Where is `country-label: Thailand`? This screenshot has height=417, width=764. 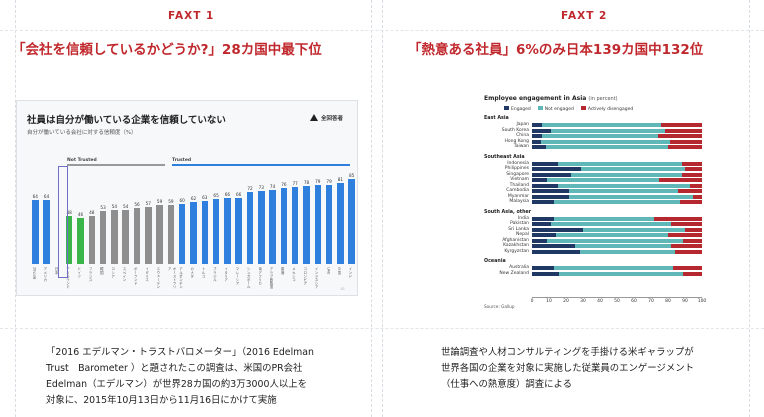 country-label: Thailand is located at coordinates (519, 185).